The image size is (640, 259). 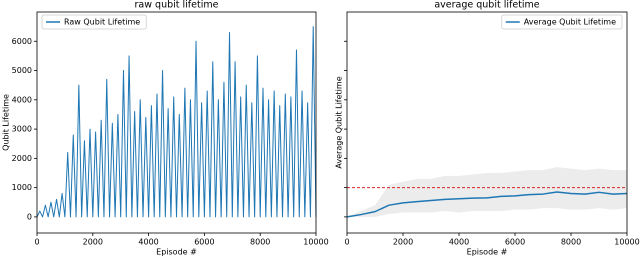 What do you see at coordinates (570, 22) in the screenshot?
I see `legend-label: Average Qubit Lifetime` at bounding box center [570, 22].